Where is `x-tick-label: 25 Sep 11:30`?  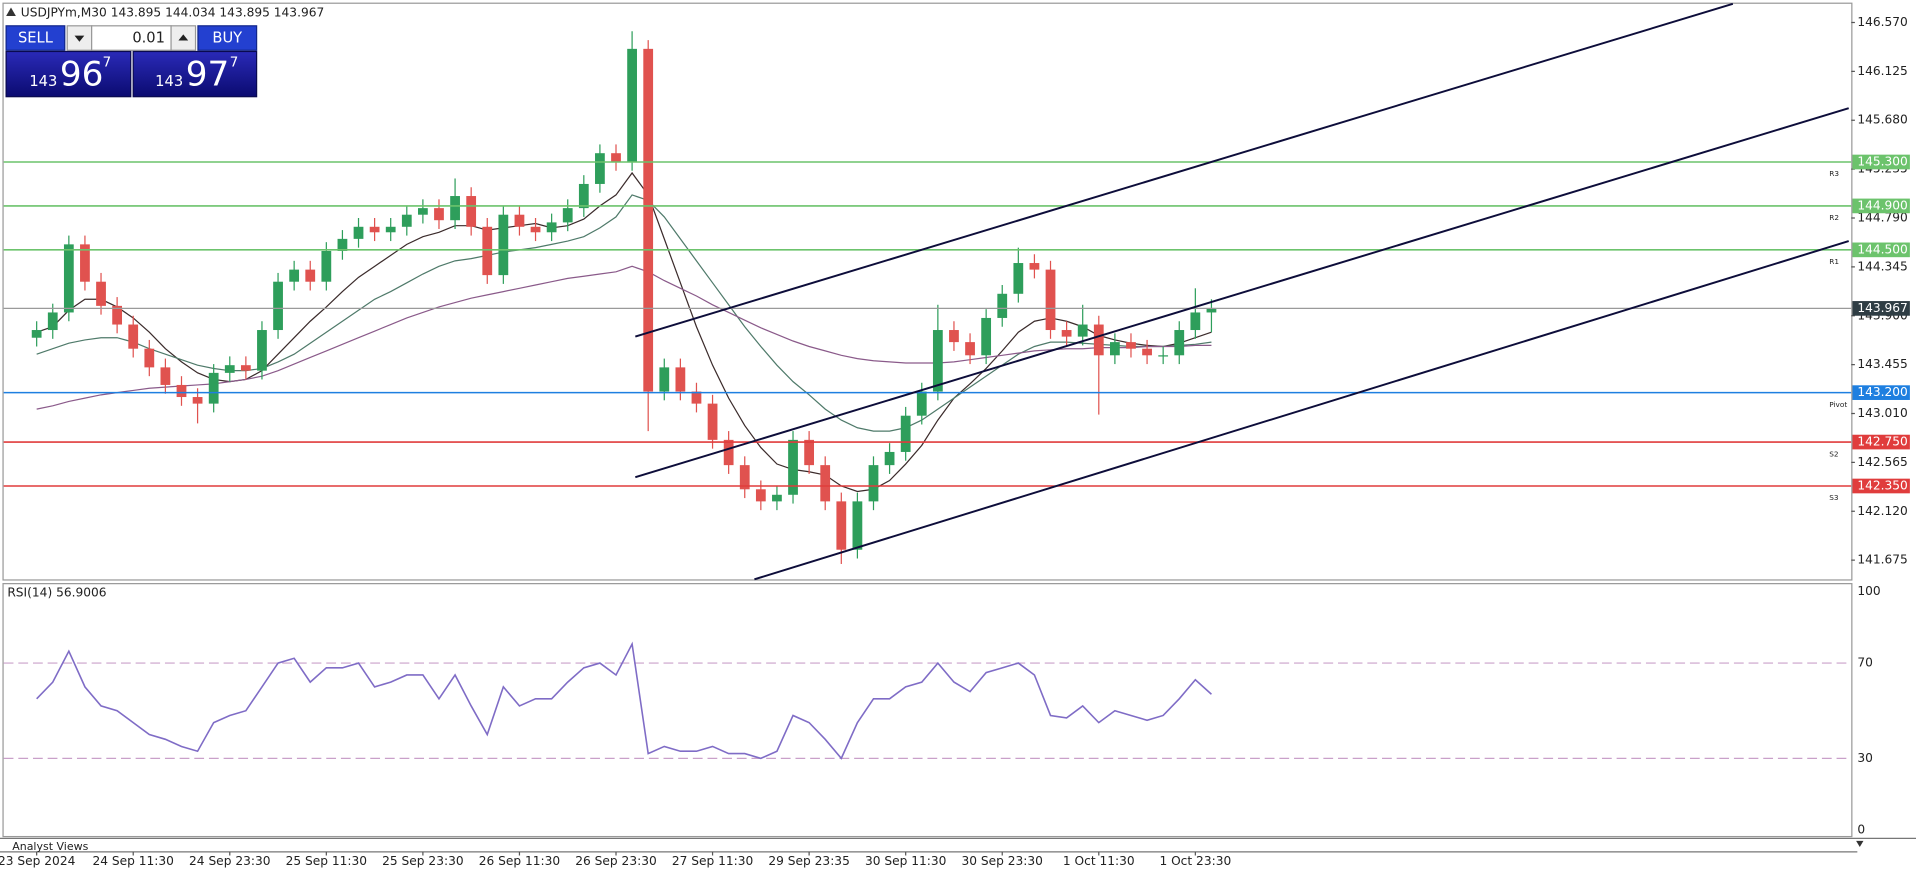 x-tick-label: 25 Sep 11:30 is located at coordinates (326, 861).